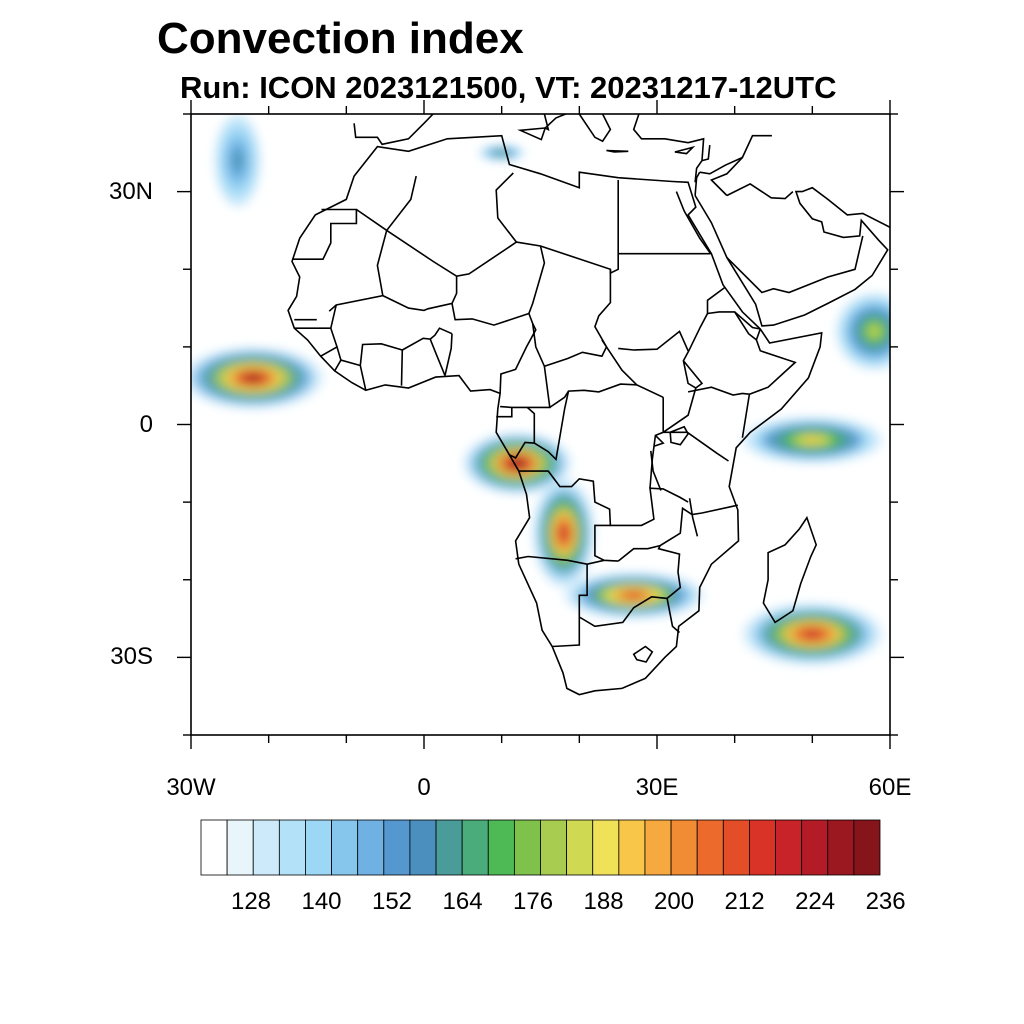  Describe the element at coordinates (862, 331) in the screenshot. I see `east-arabian-sea-band-field` at that location.